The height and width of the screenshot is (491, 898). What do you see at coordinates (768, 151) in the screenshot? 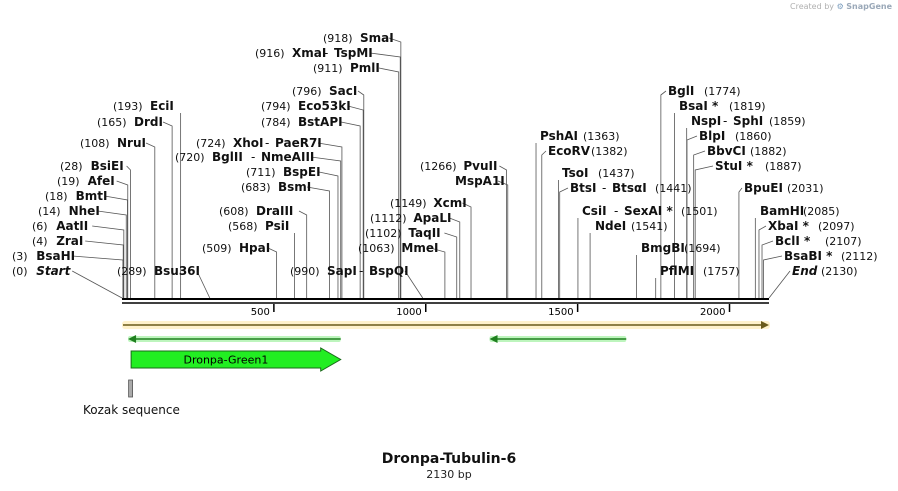
I see `site-position: (1882)` at bounding box center [768, 151].